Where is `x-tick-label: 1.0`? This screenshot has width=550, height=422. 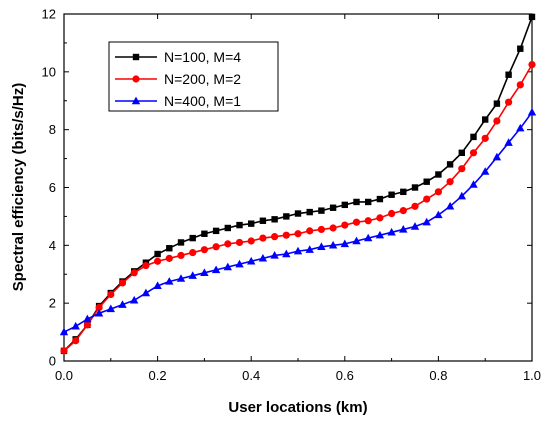
x-tick-label: 1.0 is located at coordinates (532, 375).